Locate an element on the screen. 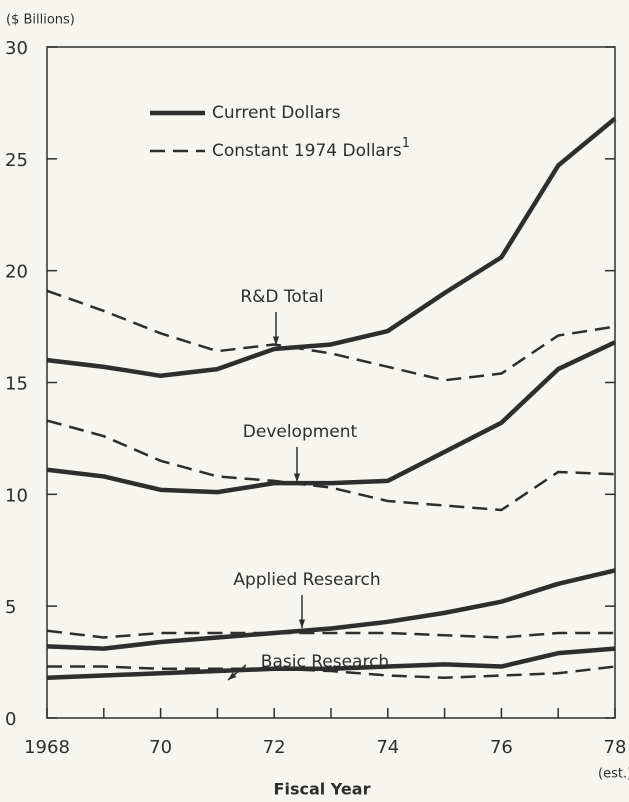  legend-label: Constant 1974 Dollars1 is located at coordinates (311, 149).